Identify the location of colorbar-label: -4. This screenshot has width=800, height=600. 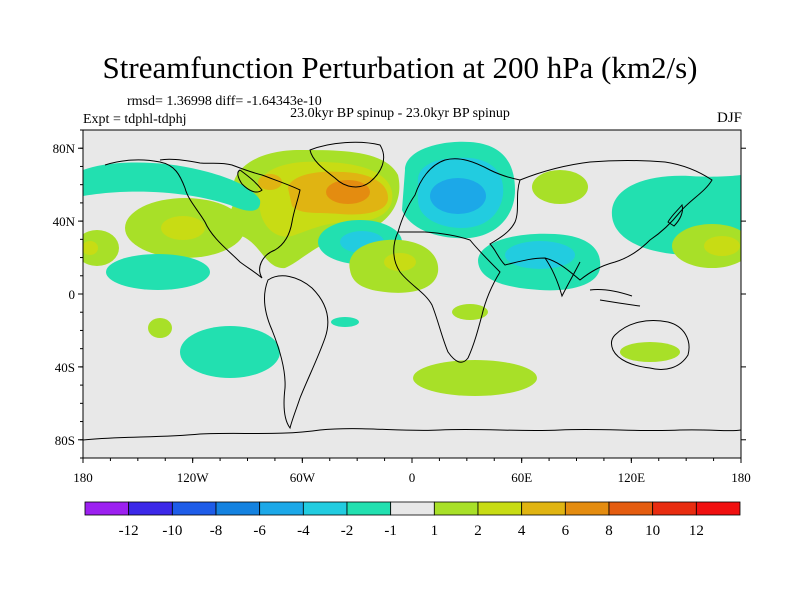
(303, 531).